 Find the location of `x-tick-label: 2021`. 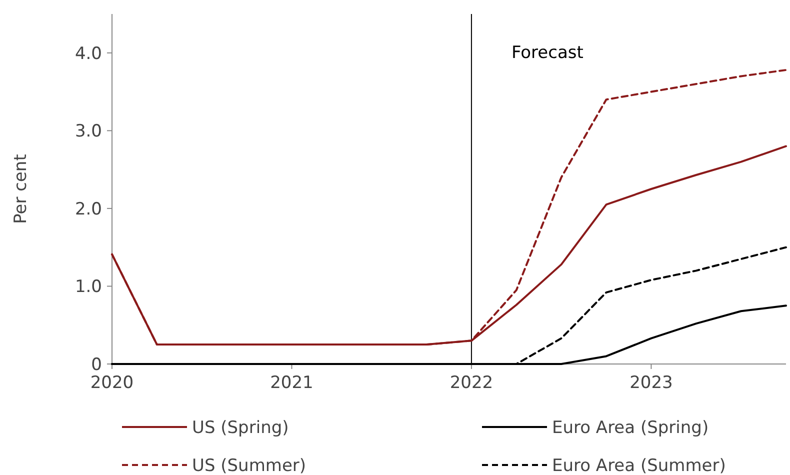

x-tick-label: 2021 is located at coordinates (292, 383).